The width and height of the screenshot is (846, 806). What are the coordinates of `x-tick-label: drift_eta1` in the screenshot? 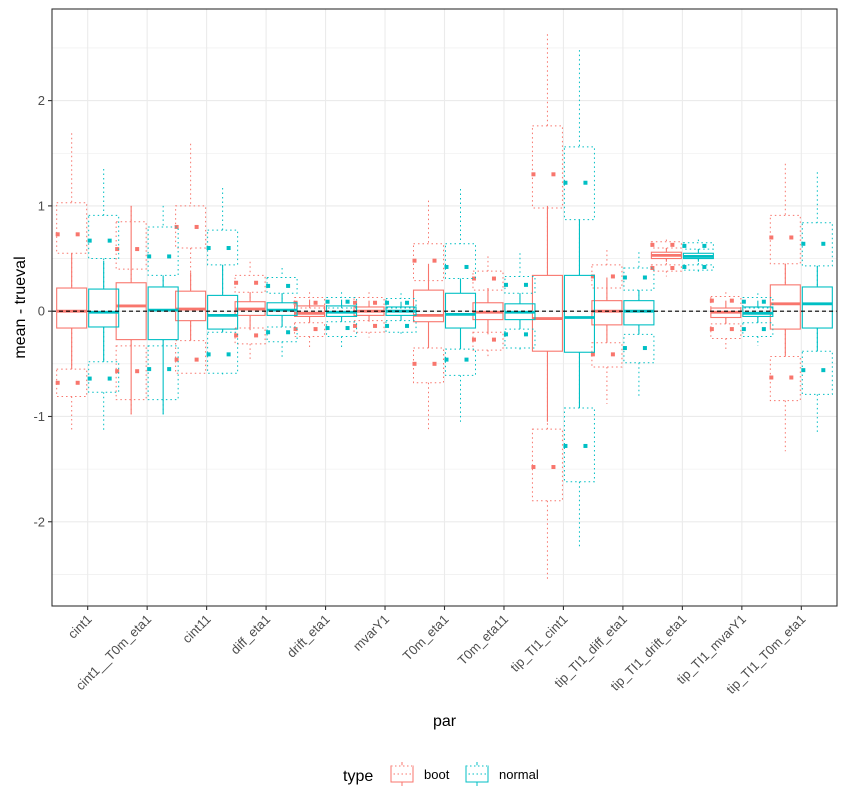 It's located at (308, 636).